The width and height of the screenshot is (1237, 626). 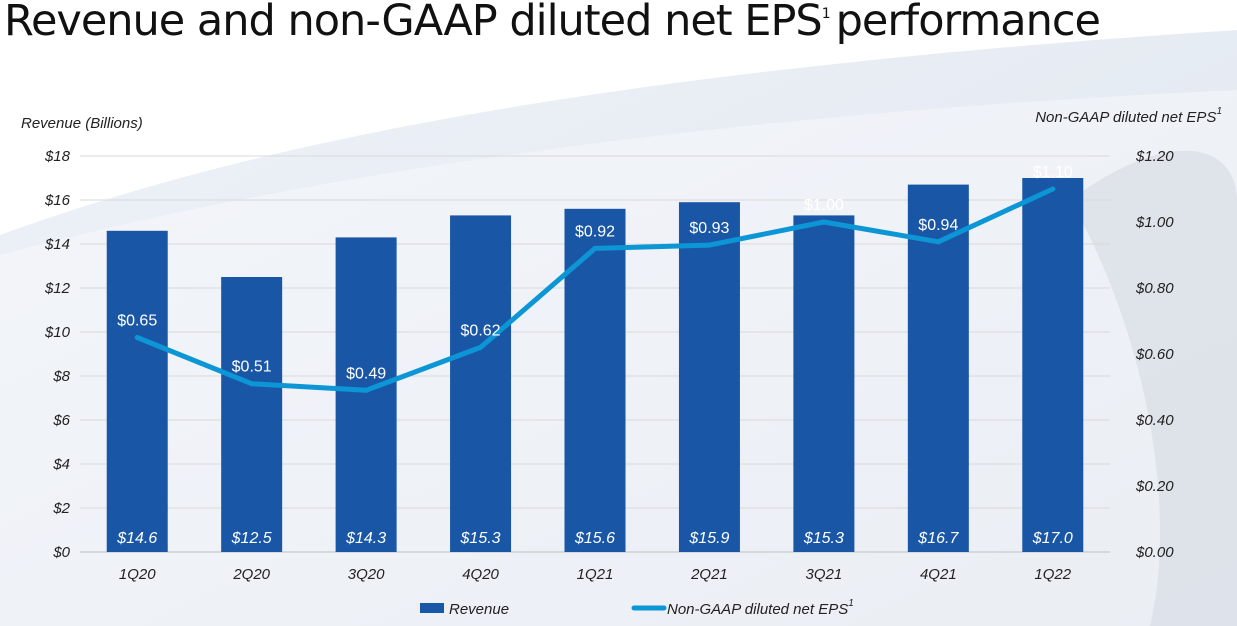 What do you see at coordinates (136, 538) in the screenshot?
I see `revenue-bar-label: $14.6` at bounding box center [136, 538].